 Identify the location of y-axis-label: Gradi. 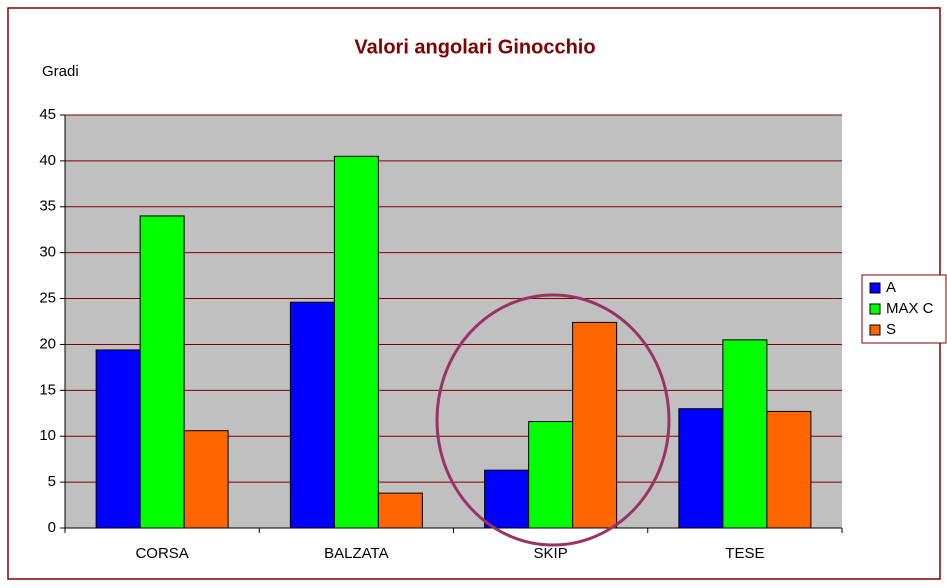
(60, 71).